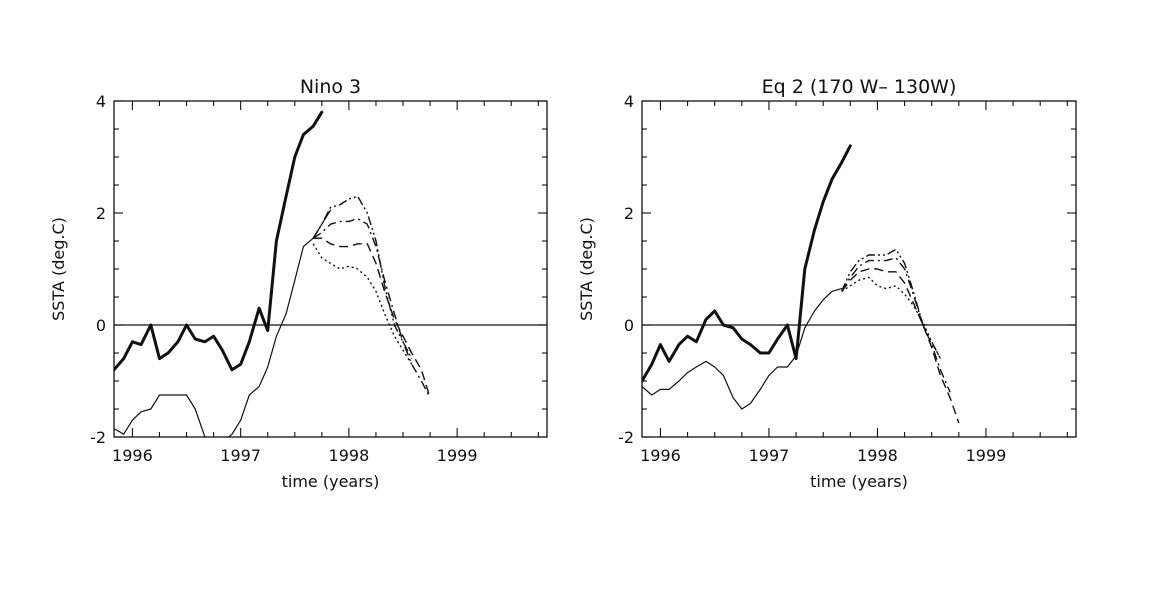 This screenshot has height=589, width=1150. I want to click on chart-title: Nino 3, so click(330, 87).